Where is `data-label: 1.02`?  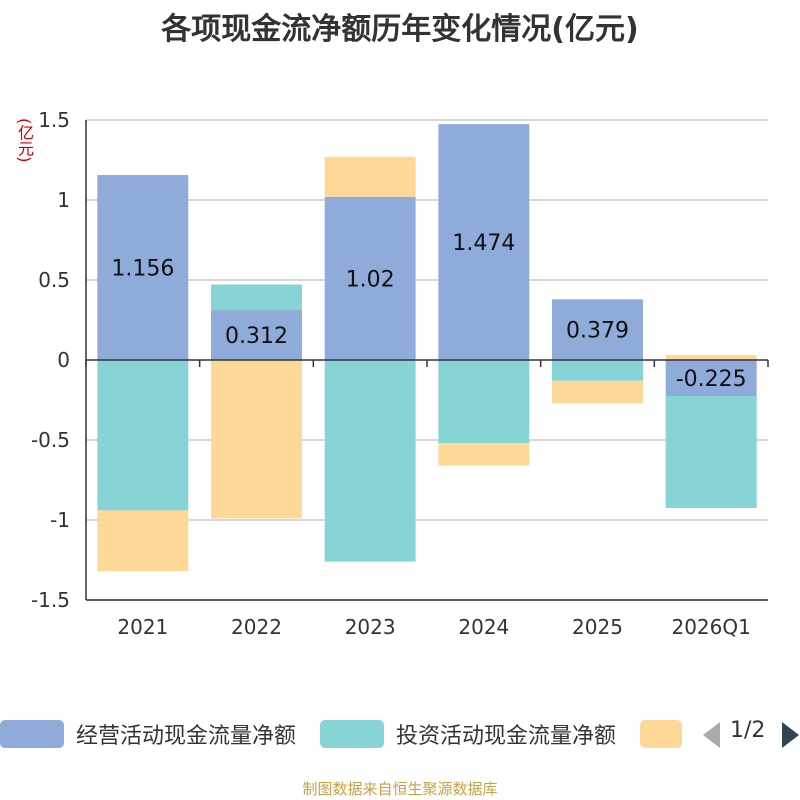
data-label: 1.02 is located at coordinates (370, 279).